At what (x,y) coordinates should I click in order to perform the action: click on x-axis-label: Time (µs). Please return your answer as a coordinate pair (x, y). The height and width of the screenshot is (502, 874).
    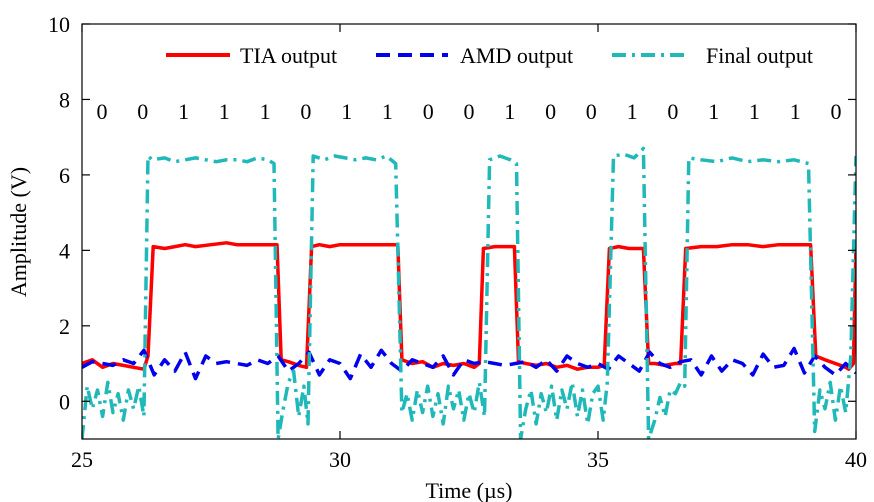
    Looking at the image, I should click on (468, 490).